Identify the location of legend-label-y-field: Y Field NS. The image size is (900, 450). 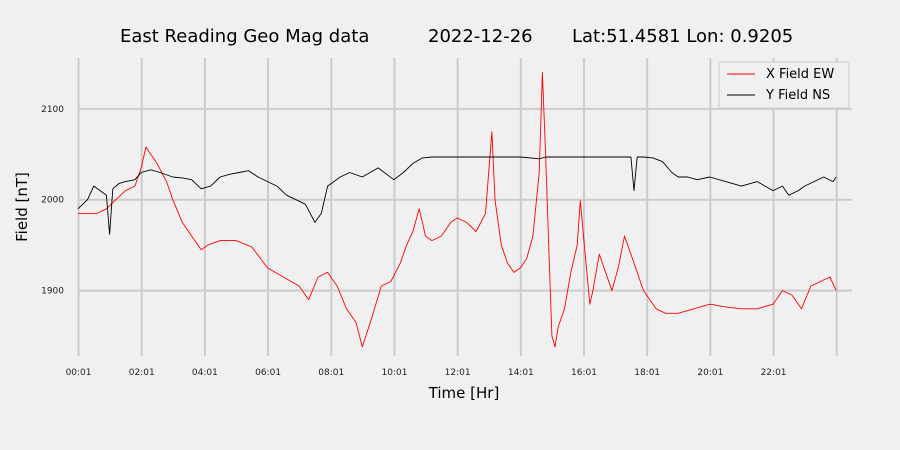
(797, 95).